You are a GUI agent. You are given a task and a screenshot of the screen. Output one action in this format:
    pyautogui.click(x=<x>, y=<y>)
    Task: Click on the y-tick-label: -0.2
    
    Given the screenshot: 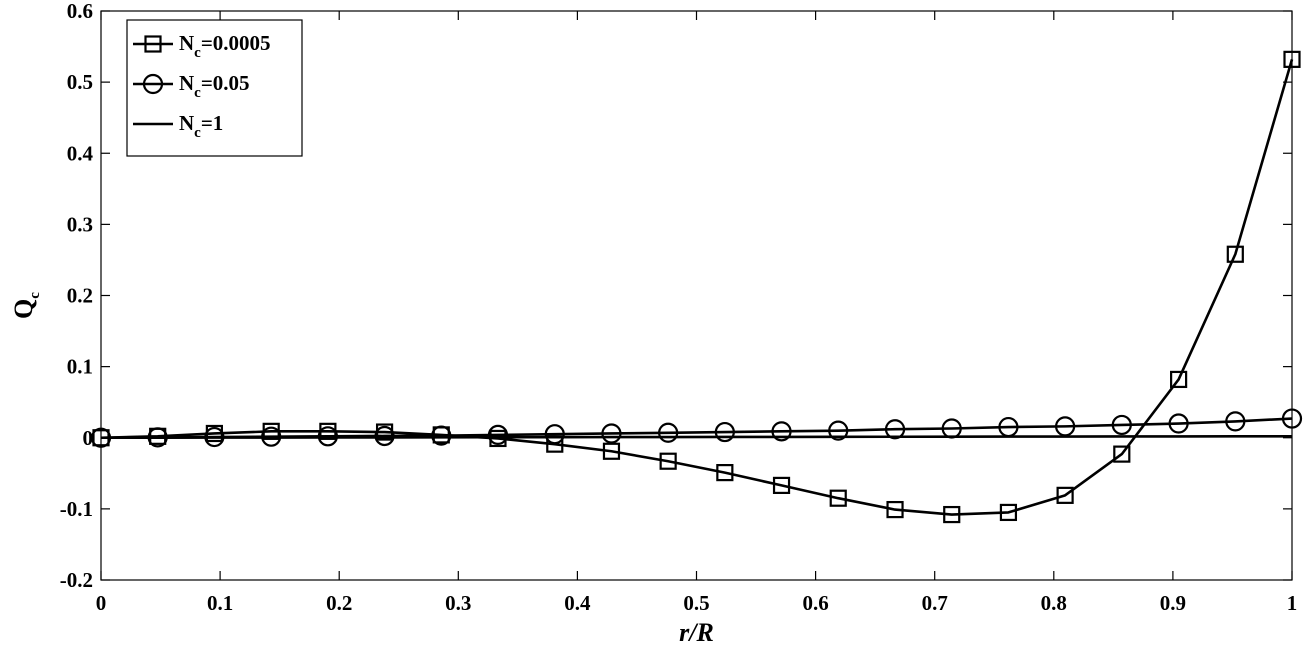 What is the action you would take?
    pyautogui.click(x=76, y=580)
    